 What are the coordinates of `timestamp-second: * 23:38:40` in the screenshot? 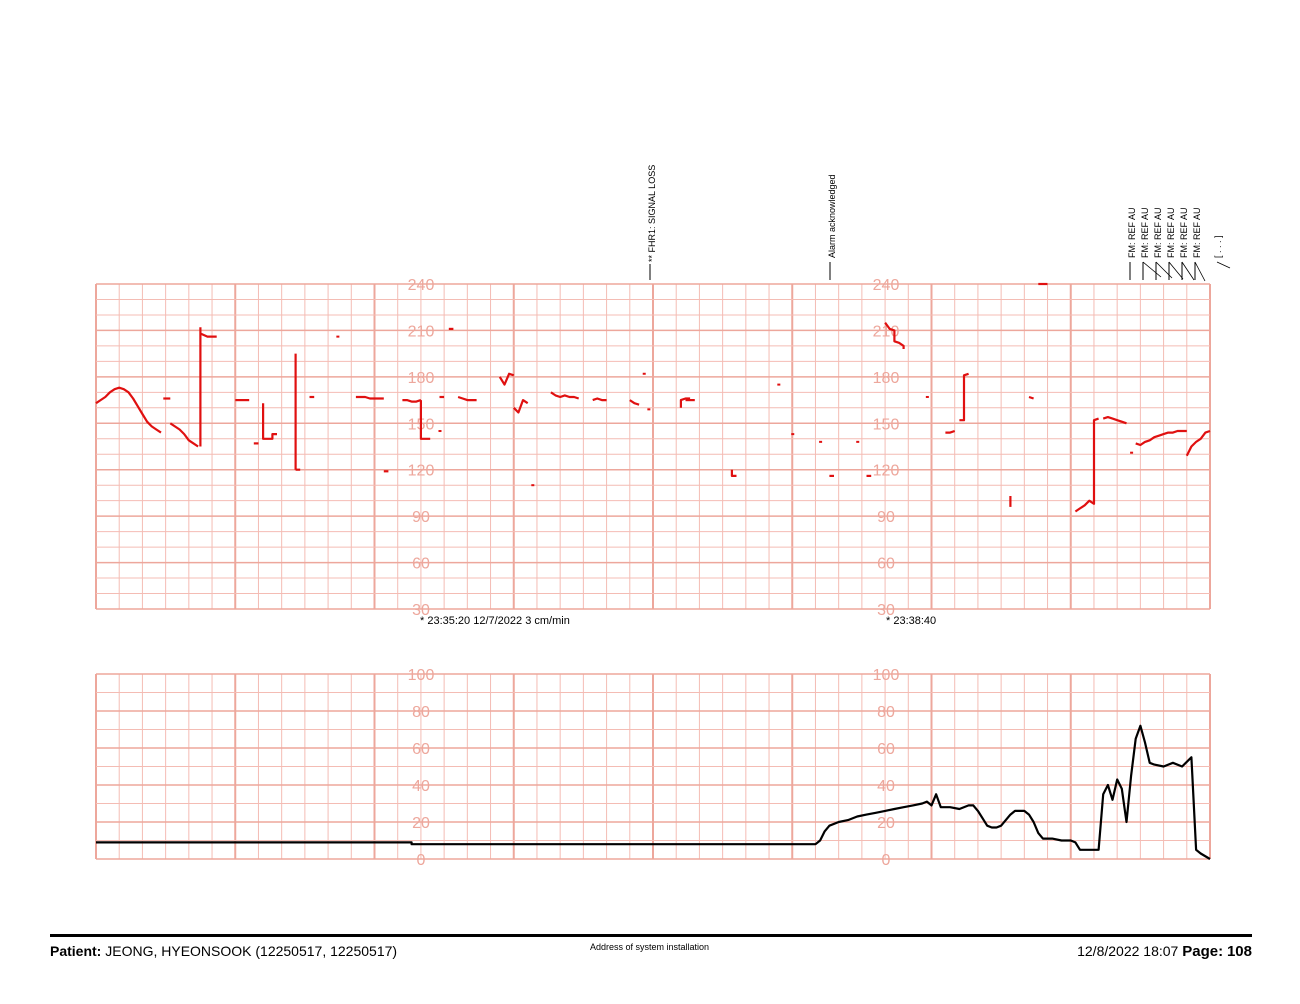 It's located at (911, 621).